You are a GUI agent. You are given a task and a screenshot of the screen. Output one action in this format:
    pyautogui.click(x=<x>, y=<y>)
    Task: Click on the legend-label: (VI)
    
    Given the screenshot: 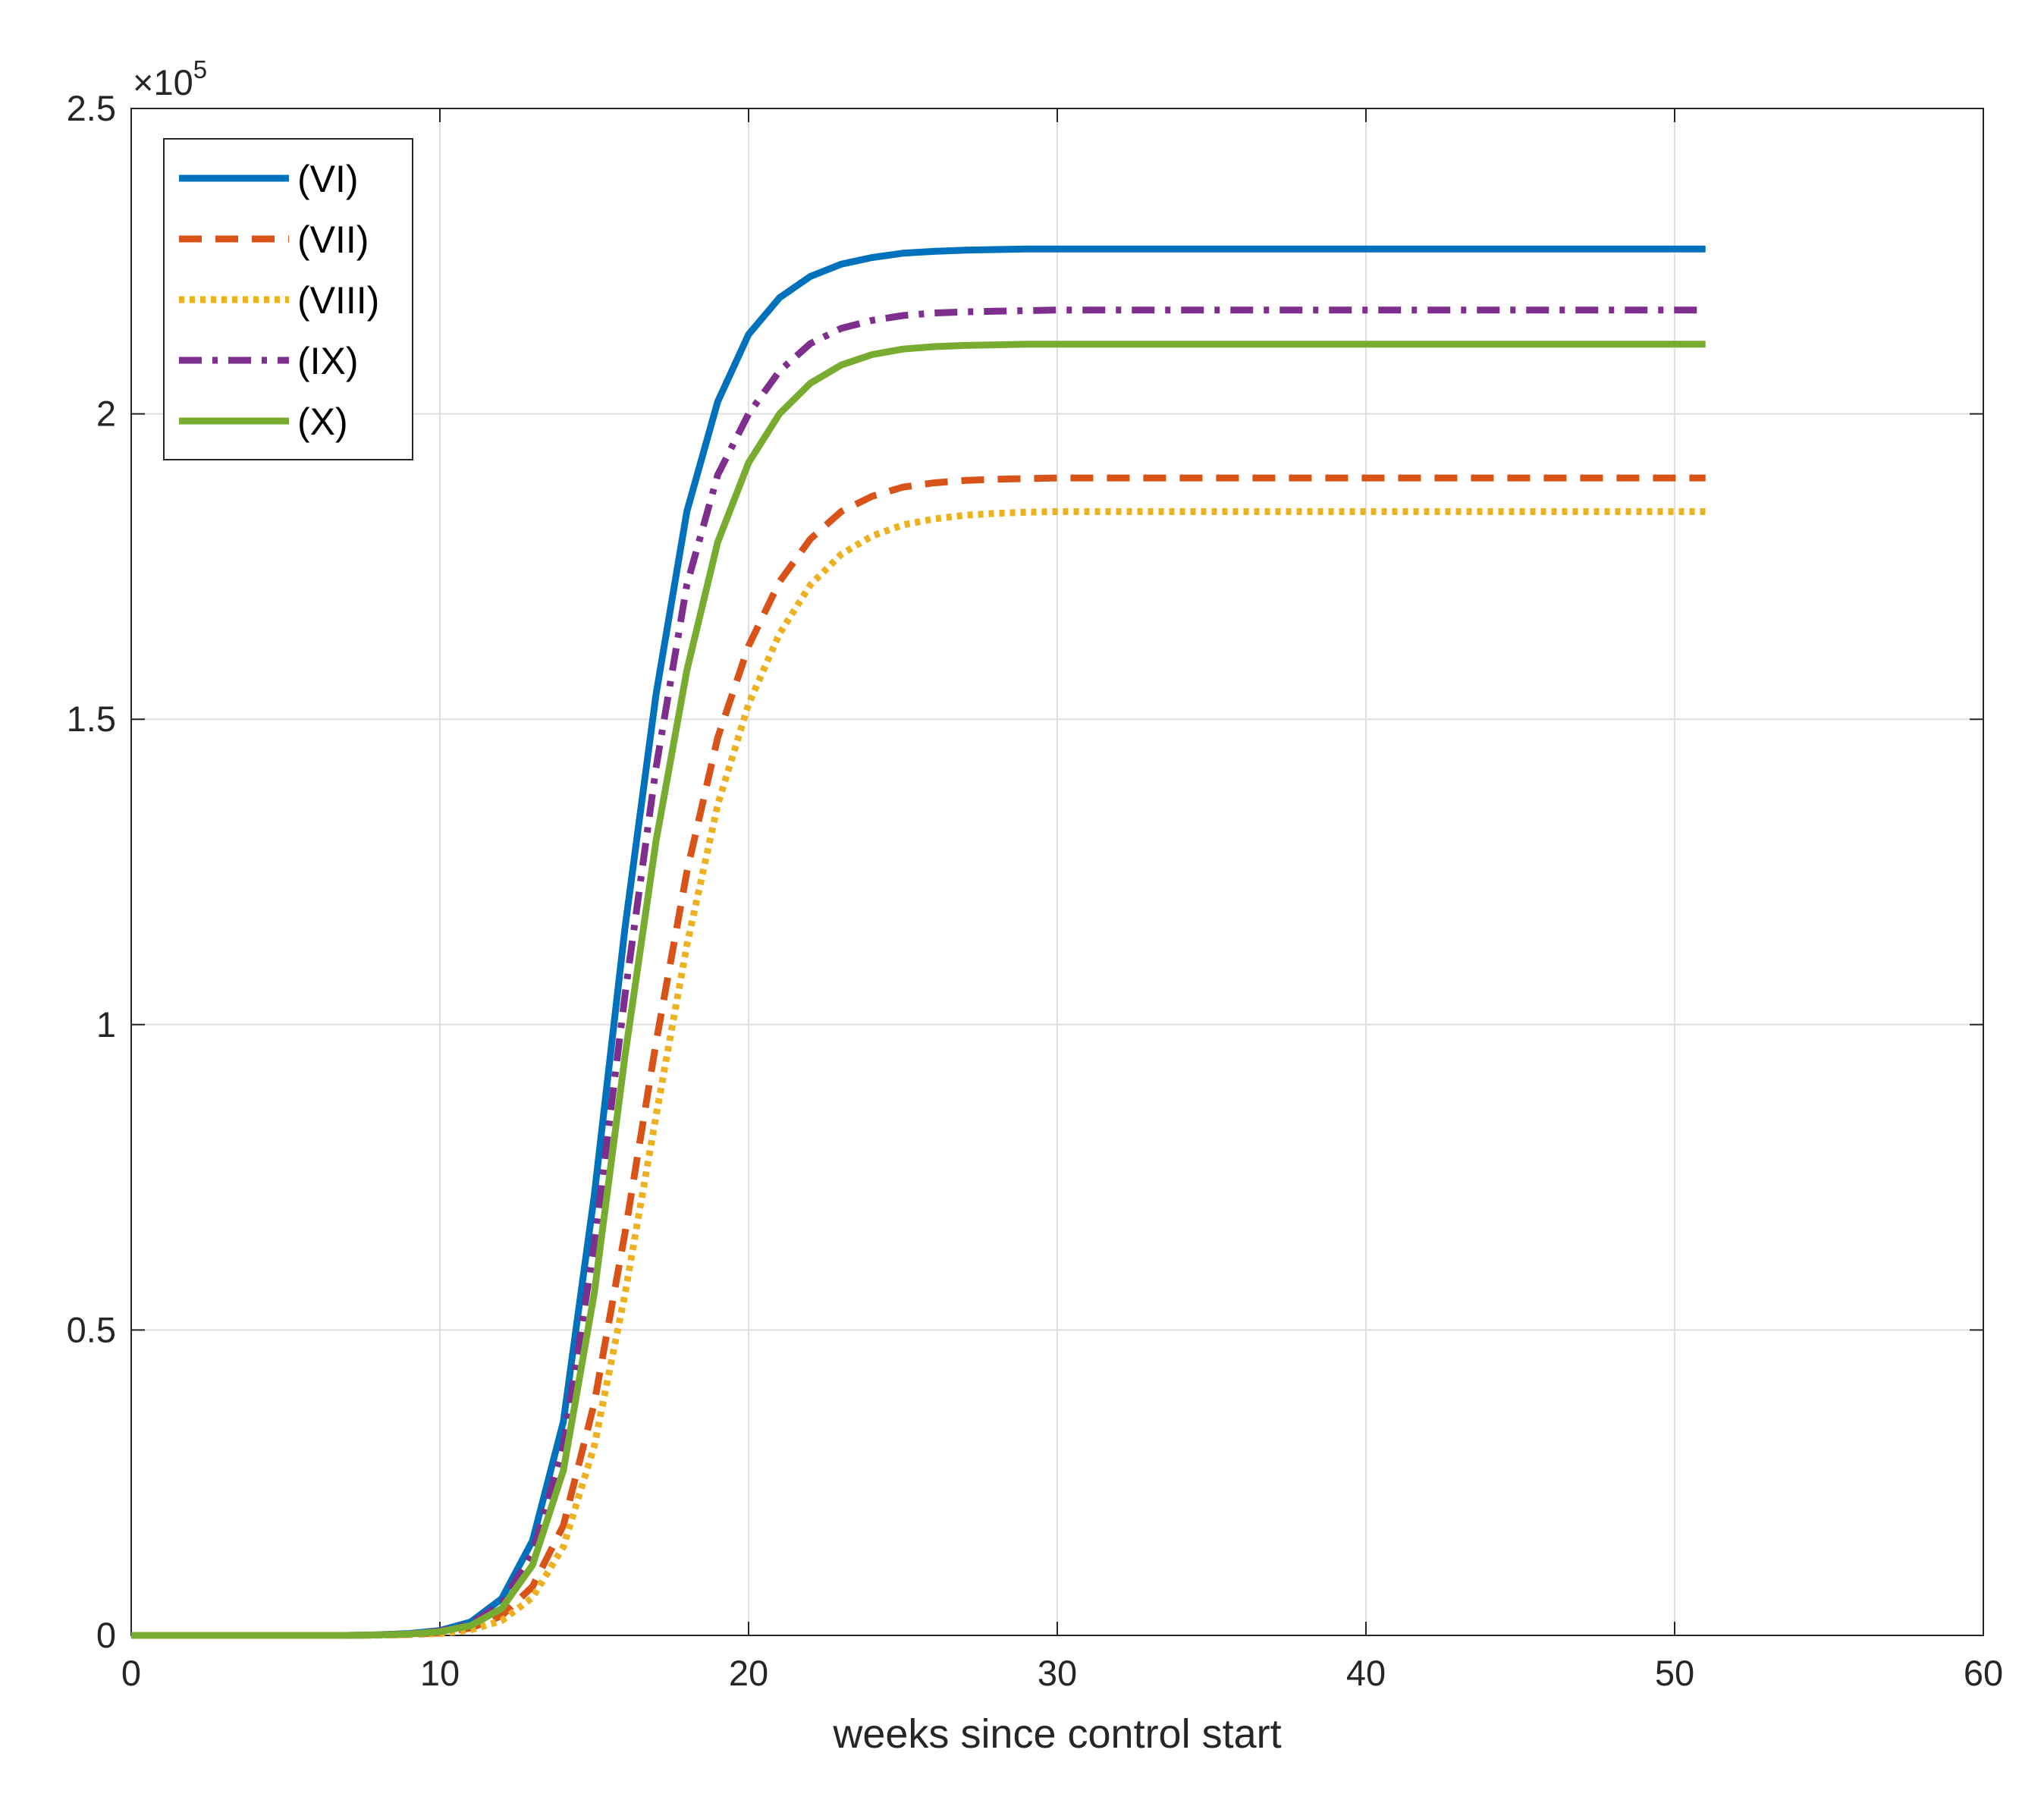 What is the action you would take?
    pyautogui.click(x=328, y=179)
    